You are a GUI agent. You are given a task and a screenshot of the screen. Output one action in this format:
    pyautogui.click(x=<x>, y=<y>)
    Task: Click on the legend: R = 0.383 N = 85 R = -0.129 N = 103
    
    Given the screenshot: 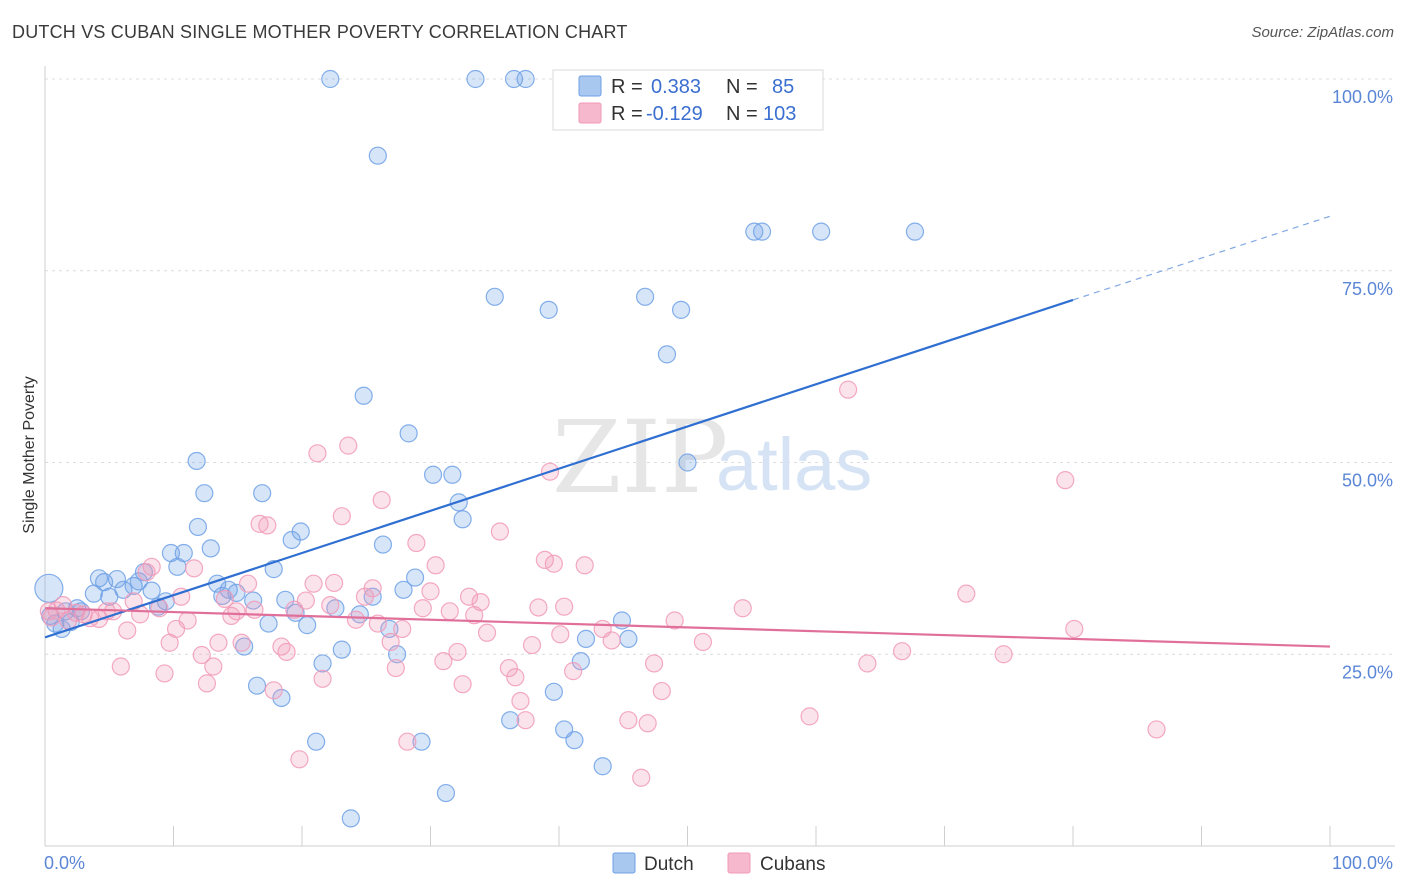 What is the action you would take?
    pyautogui.click(x=688, y=100)
    